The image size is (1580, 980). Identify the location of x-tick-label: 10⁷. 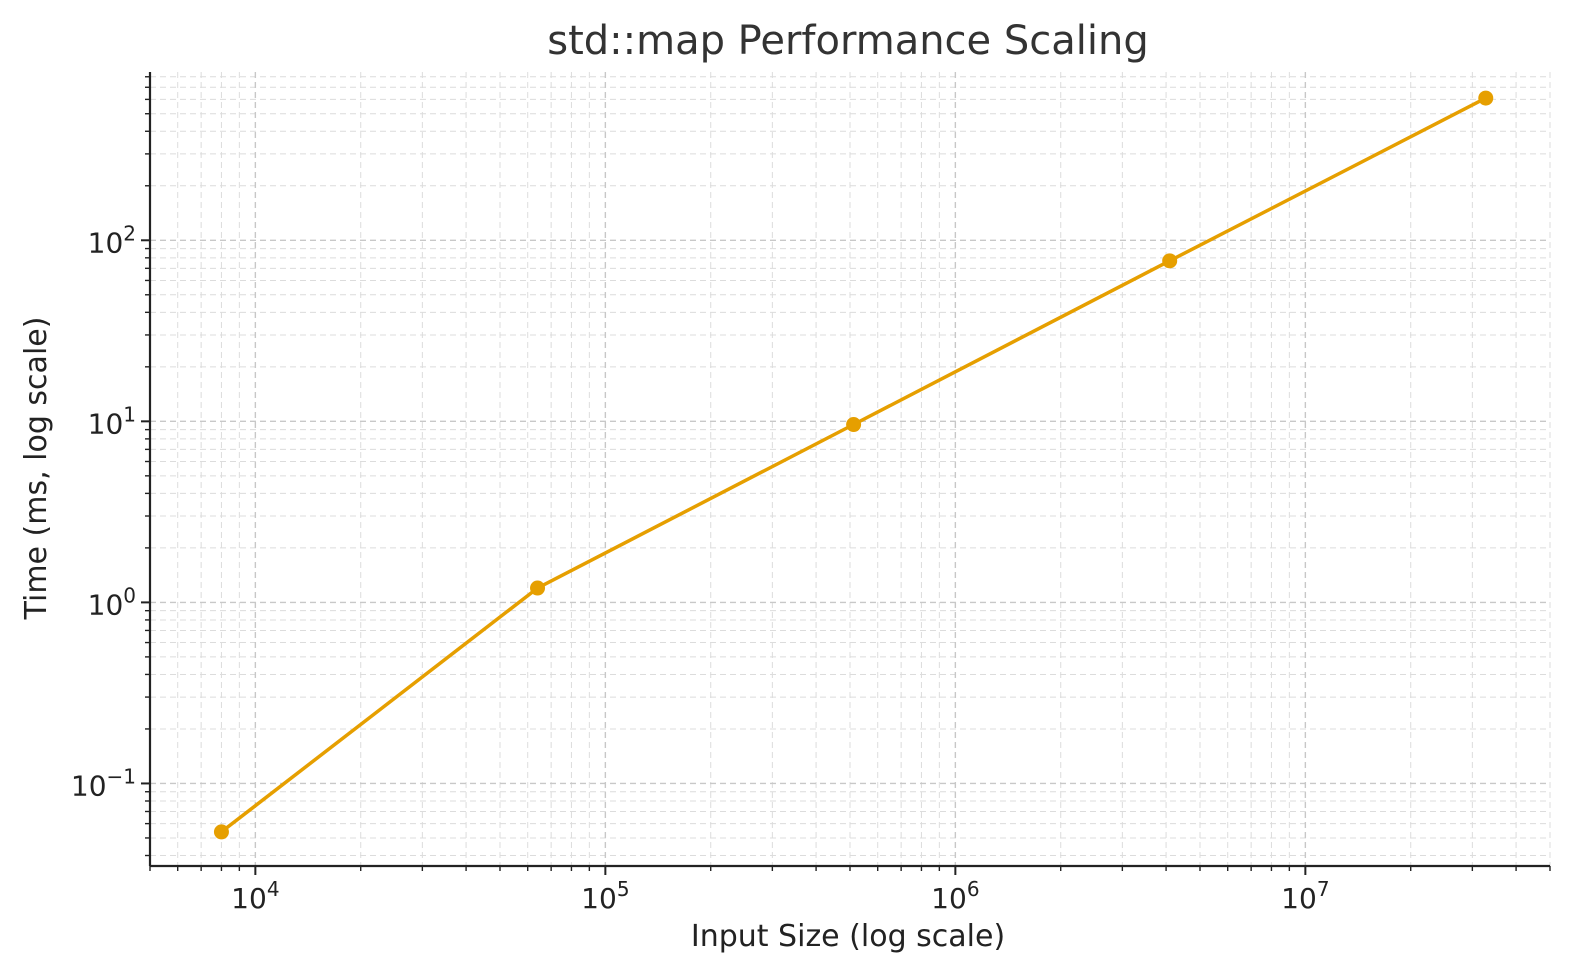
(1305, 896).